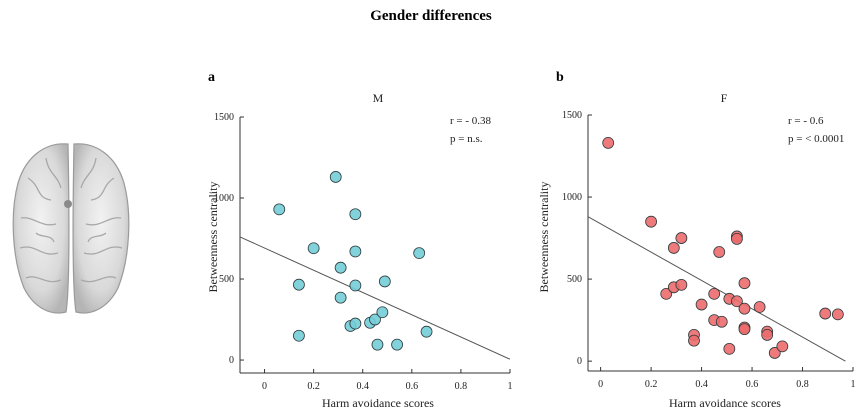  I want to click on brain-right-hemisphere, so click(101, 228).